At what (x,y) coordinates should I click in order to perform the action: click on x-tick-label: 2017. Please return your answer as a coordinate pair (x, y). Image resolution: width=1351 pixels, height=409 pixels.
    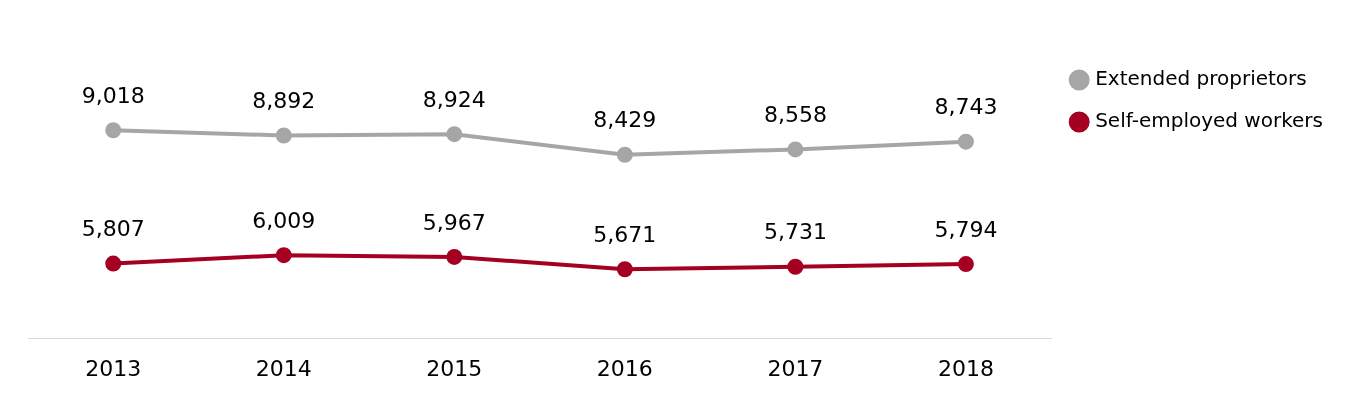
    Looking at the image, I should click on (795, 368).